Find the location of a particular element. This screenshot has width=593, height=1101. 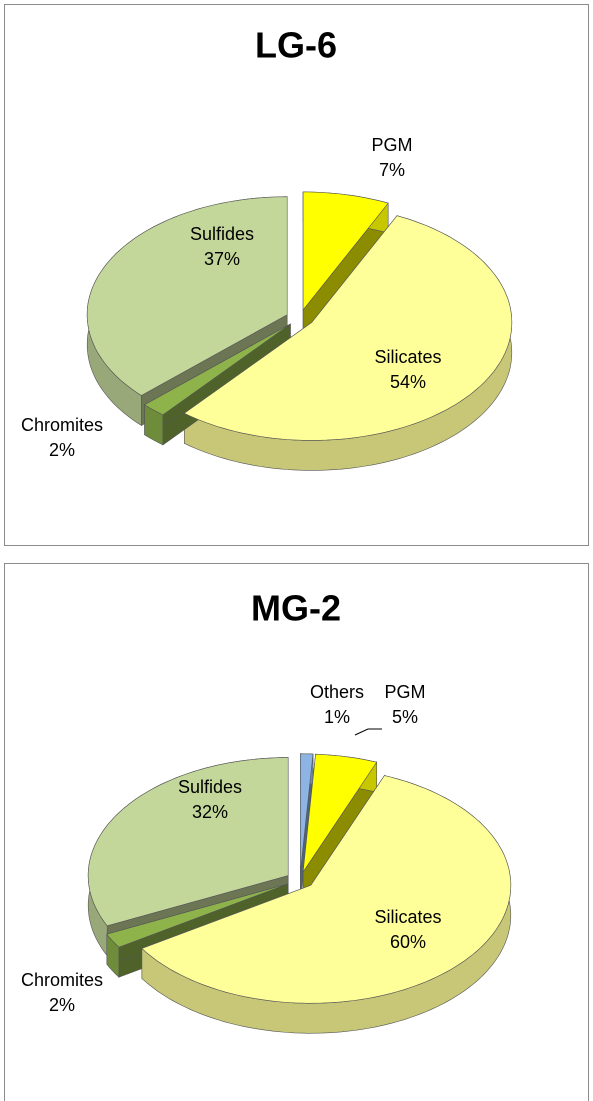

data-label-name: Others is located at coordinates (337, 692).